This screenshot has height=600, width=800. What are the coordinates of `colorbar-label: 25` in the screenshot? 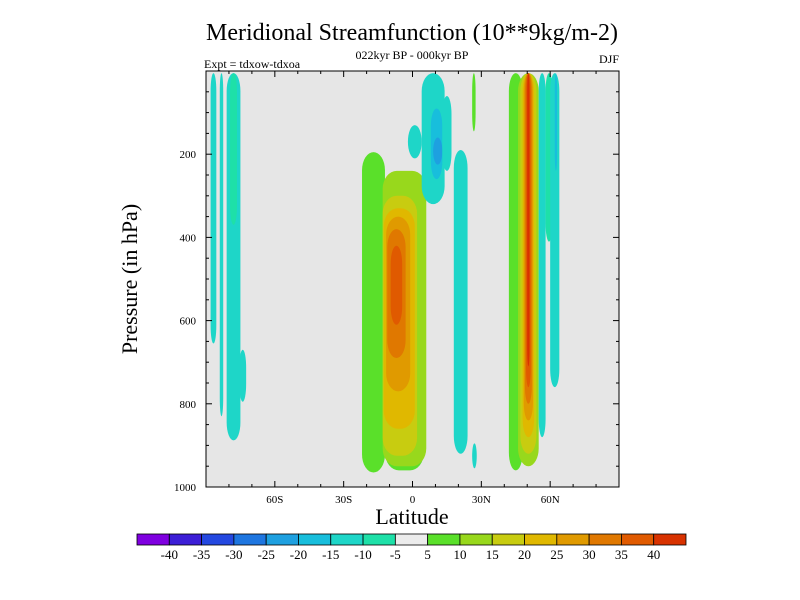 It's located at (556, 554).